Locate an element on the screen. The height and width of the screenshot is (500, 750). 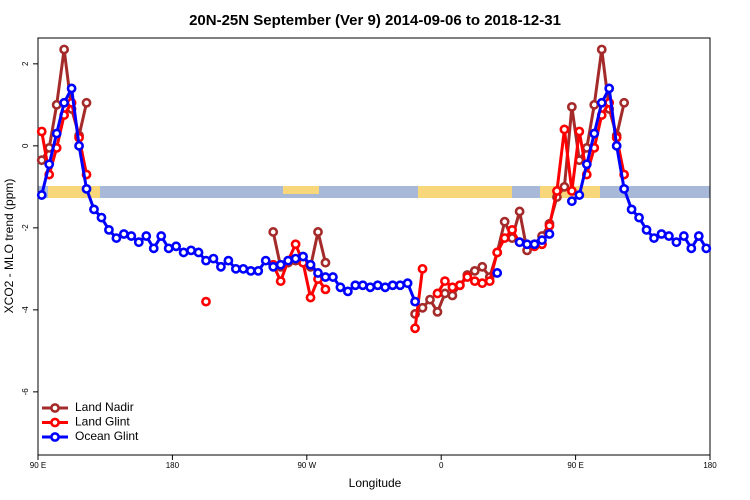
legend-label: Ocean Glint is located at coordinates (107, 436).